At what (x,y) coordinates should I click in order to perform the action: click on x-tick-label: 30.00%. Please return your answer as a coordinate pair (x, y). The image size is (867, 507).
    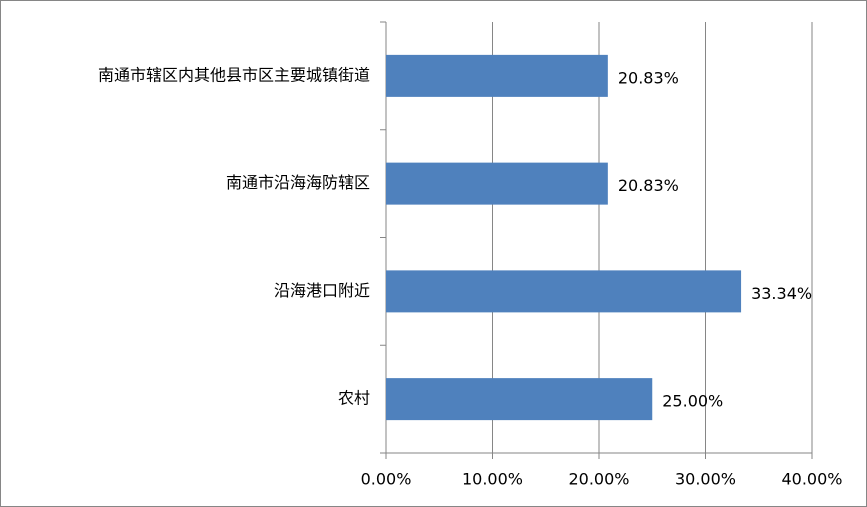
    Looking at the image, I should click on (705, 479).